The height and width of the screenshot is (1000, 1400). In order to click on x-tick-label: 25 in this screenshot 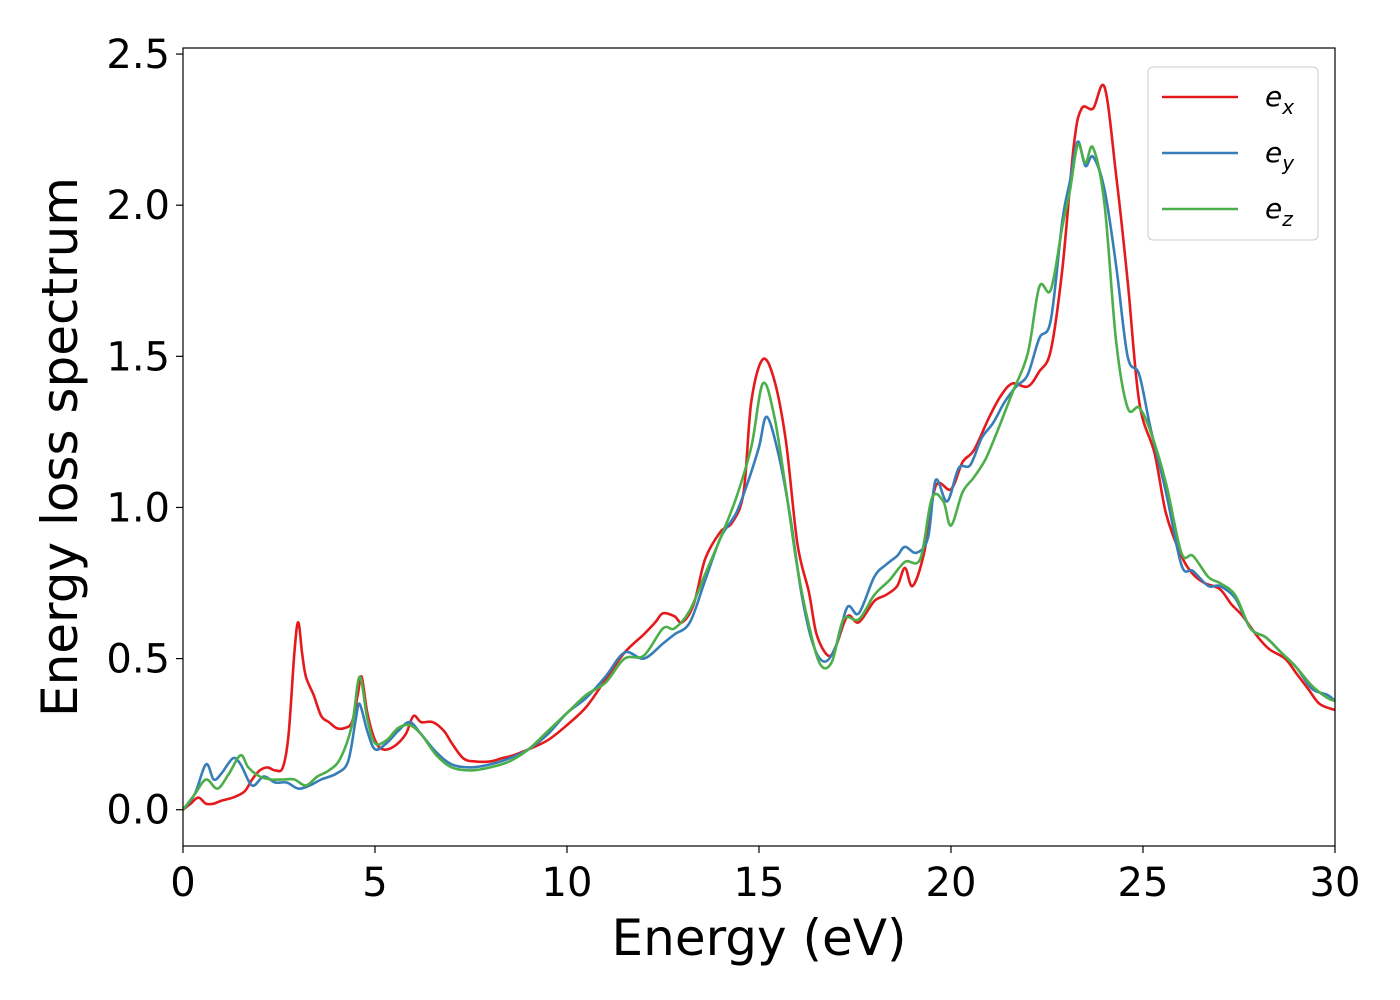, I will do `click(1143, 883)`.